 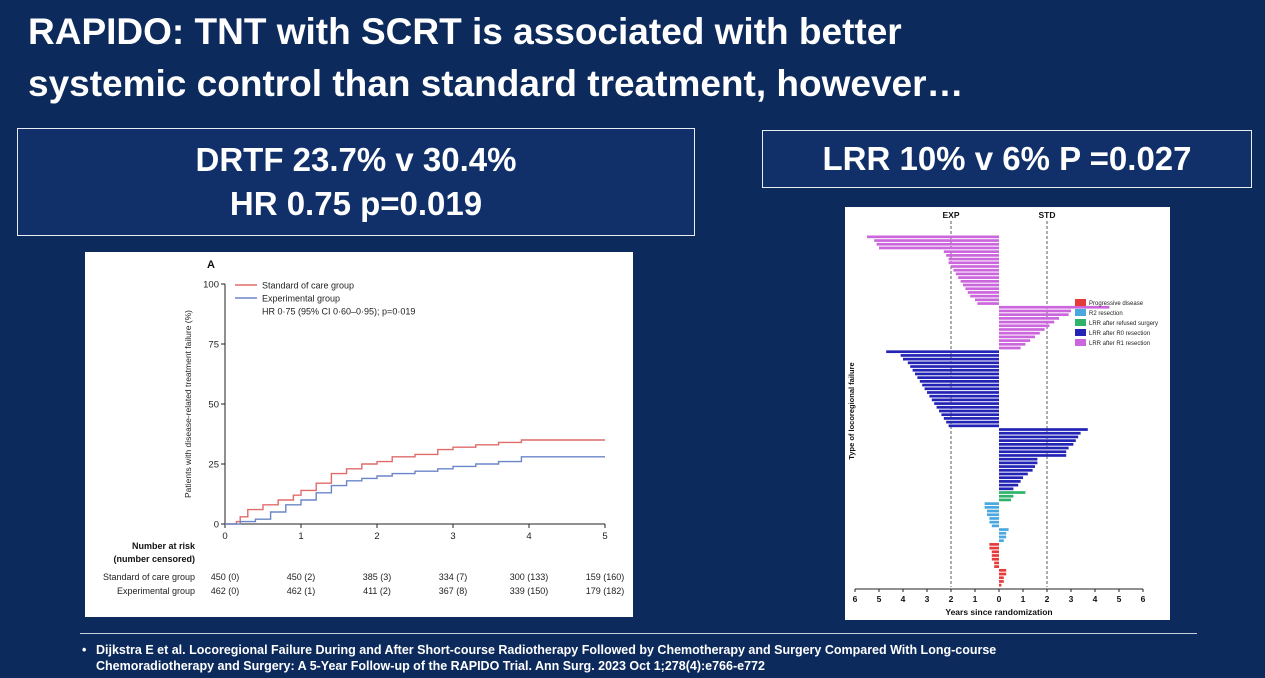 What do you see at coordinates (1119, 334) in the screenshot?
I see `swimmer-legend-label: LRR after R0 resection` at bounding box center [1119, 334].